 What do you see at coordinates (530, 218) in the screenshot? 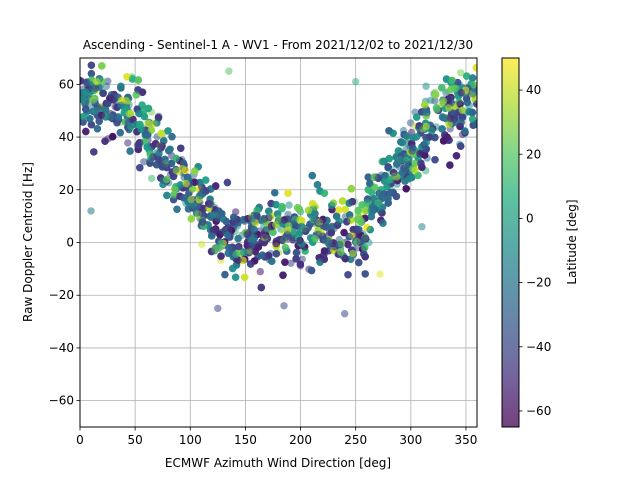
I see `colorbar-tick-label: 0` at bounding box center [530, 218].